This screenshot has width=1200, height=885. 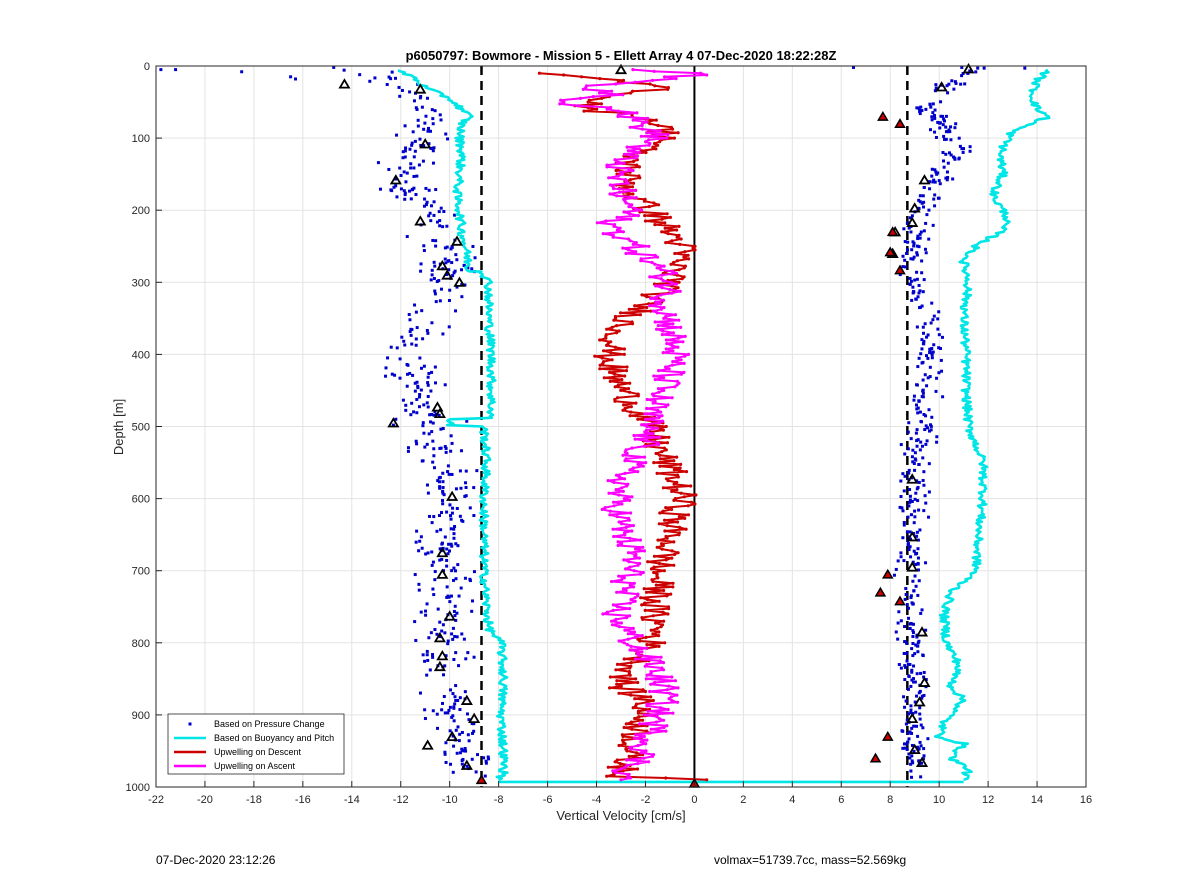 I want to click on legend-label: Upwelling on Descent, so click(x=258, y=752).